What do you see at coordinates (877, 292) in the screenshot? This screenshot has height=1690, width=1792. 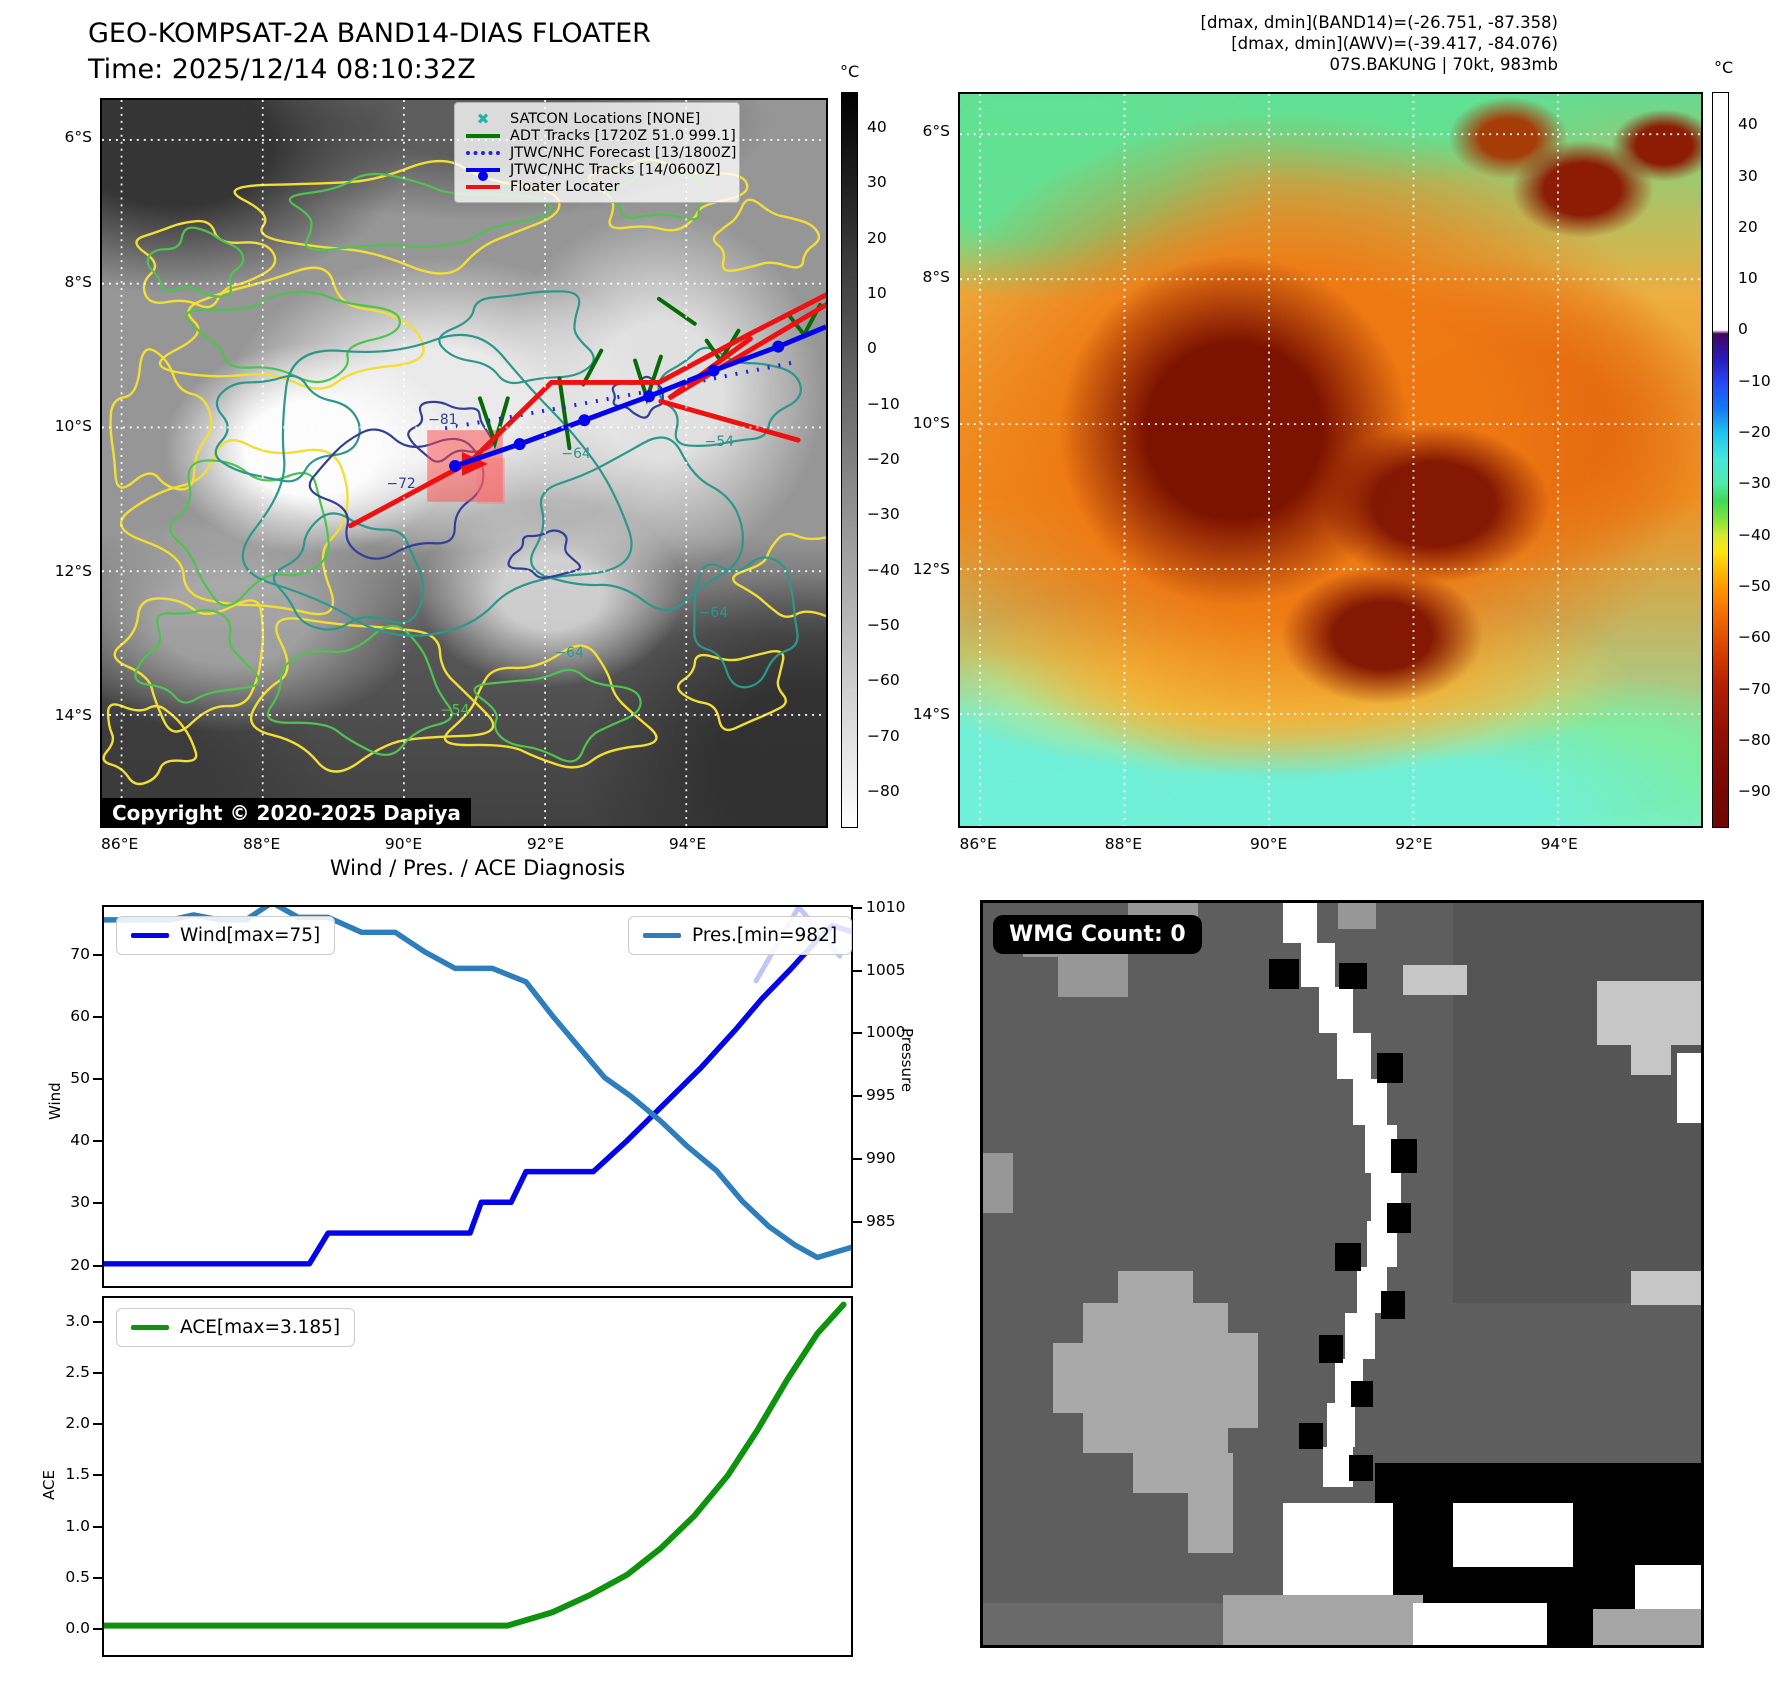 I see `colorbar-tick-label: 10` at bounding box center [877, 292].